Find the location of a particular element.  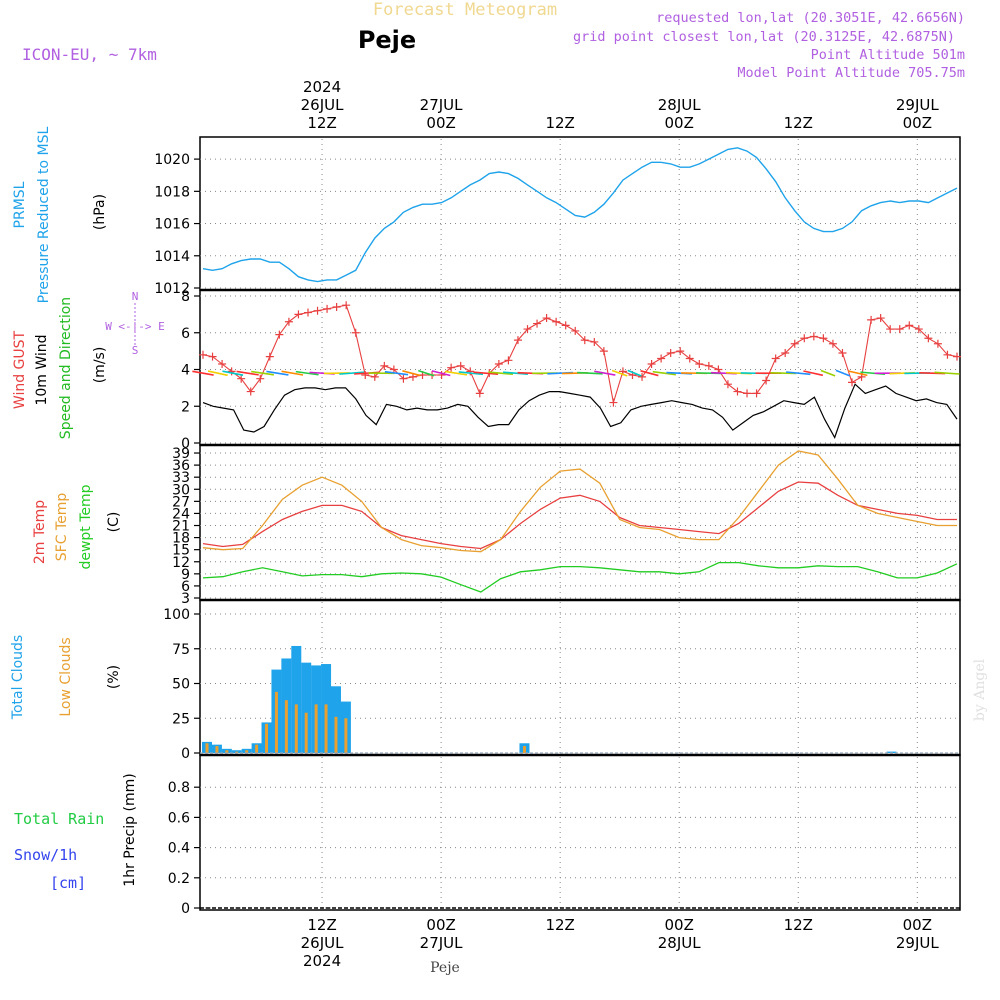

bottom-time-label: 12Z is located at coordinates (321, 925).